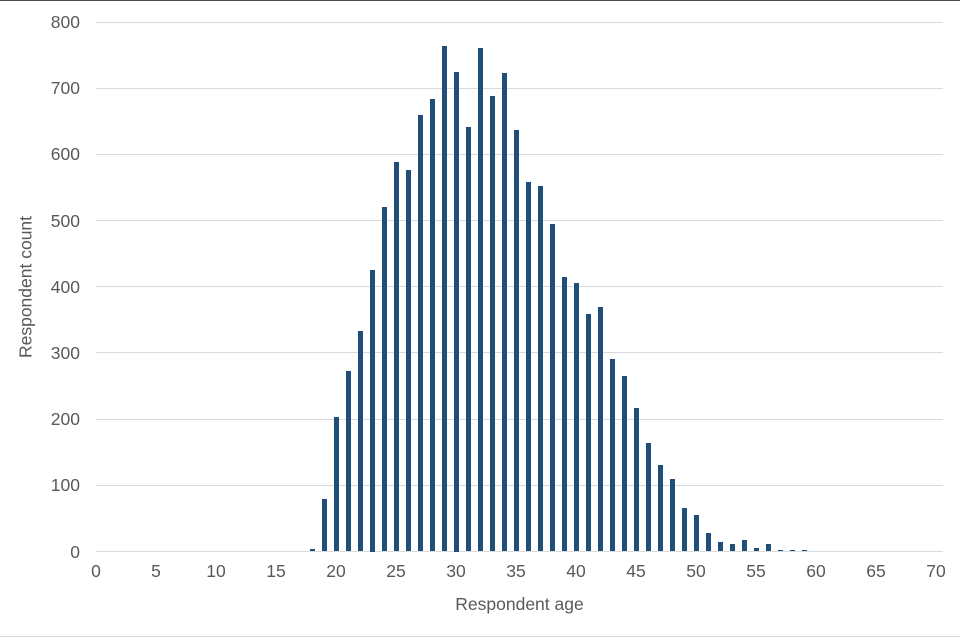 This screenshot has width=960, height=640. What do you see at coordinates (936, 571) in the screenshot?
I see `x-tick-label: 70` at bounding box center [936, 571].